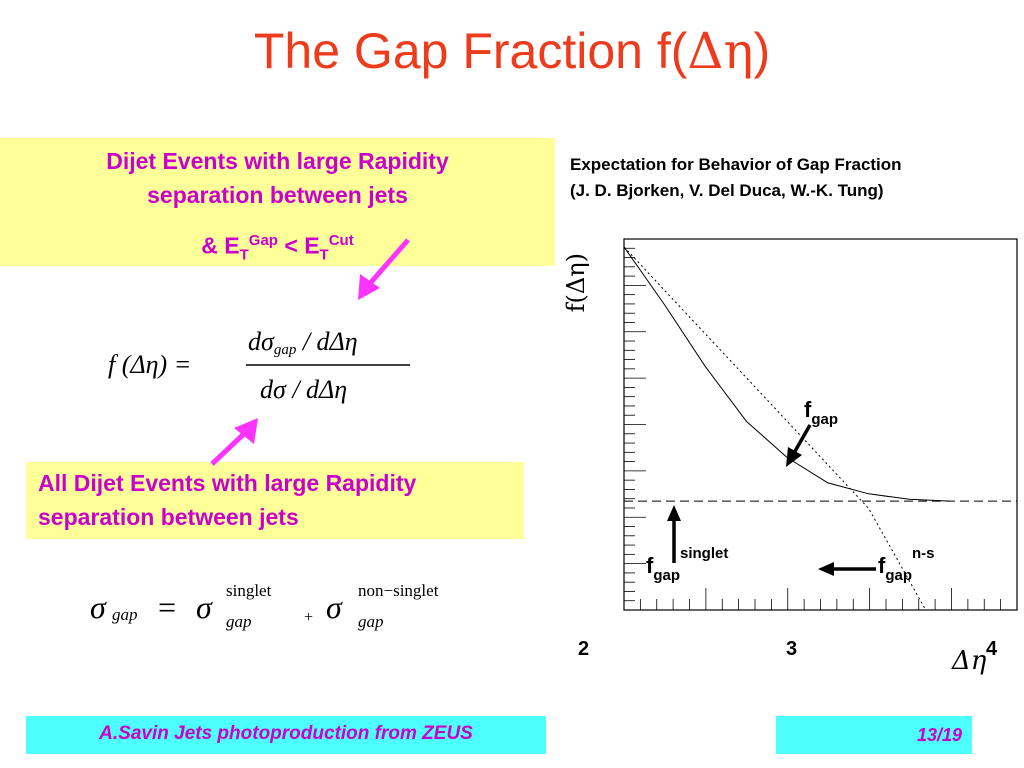 The width and height of the screenshot is (1024, 768). What do you see at coordinates (939, 735) in the screenshot?
I see `page-number: 13/19` at bounding box center [939, 735].